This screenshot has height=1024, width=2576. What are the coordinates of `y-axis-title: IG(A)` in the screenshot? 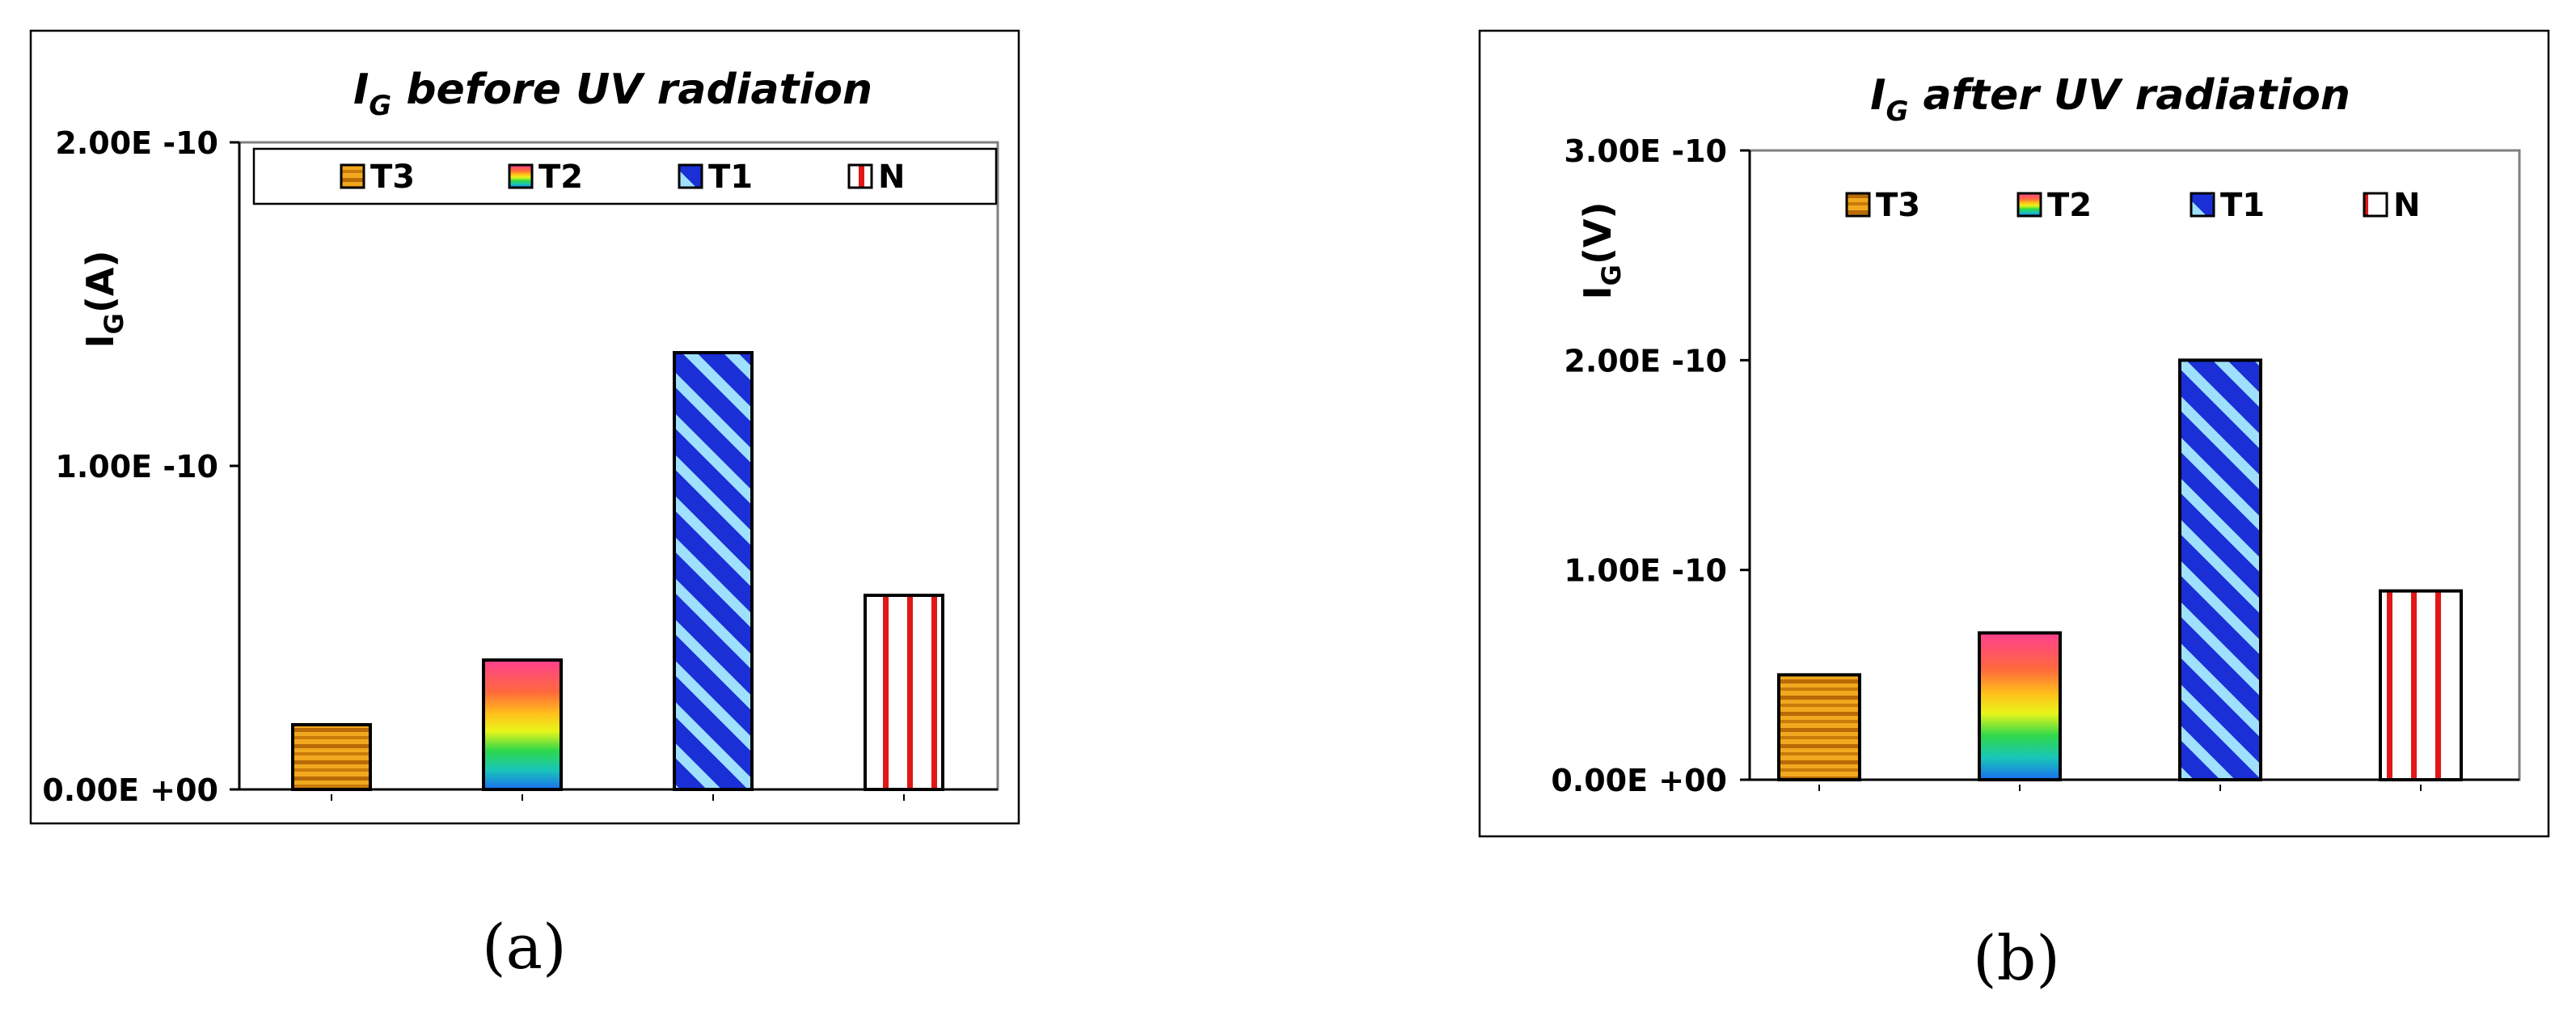 It's located at (104, 299).